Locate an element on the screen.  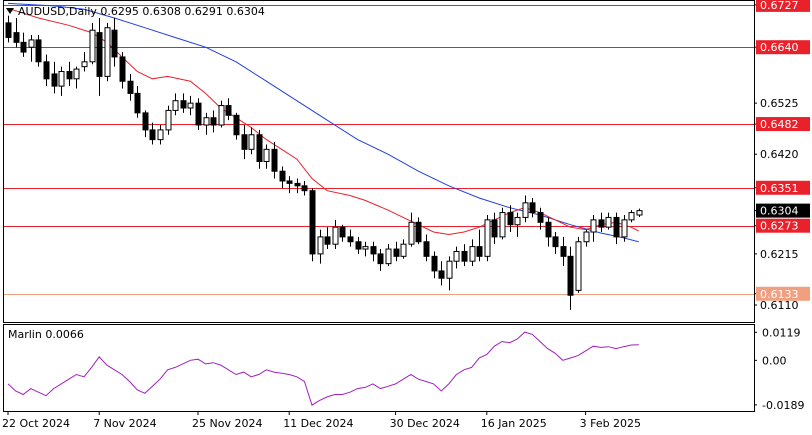
collapse-triangle-icon is located at coordinates (10, 11).